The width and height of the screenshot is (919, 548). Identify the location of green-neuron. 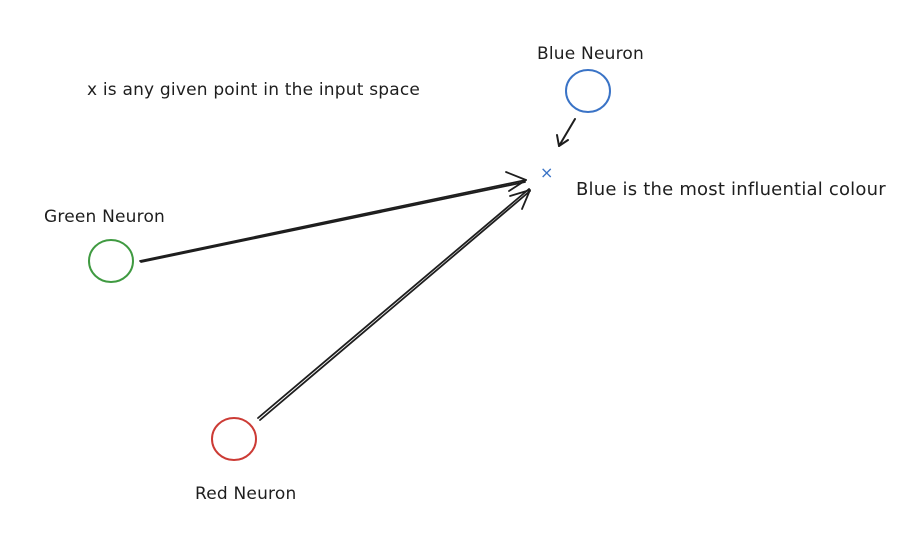
(111, 261).